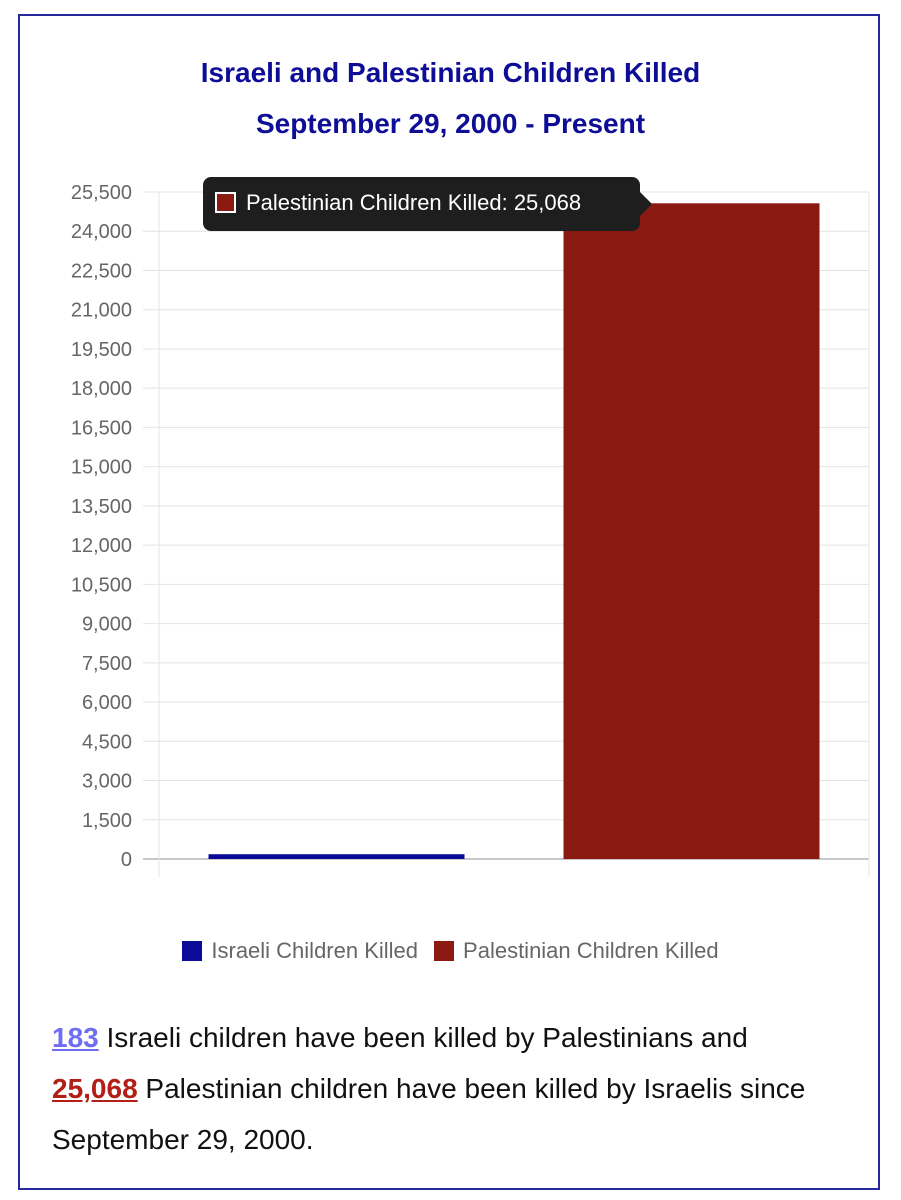  What do you see at coordinates (101, 311) in the screenshot?
I see `y-tick-label: 21,000` at bounding box center [101, 311].